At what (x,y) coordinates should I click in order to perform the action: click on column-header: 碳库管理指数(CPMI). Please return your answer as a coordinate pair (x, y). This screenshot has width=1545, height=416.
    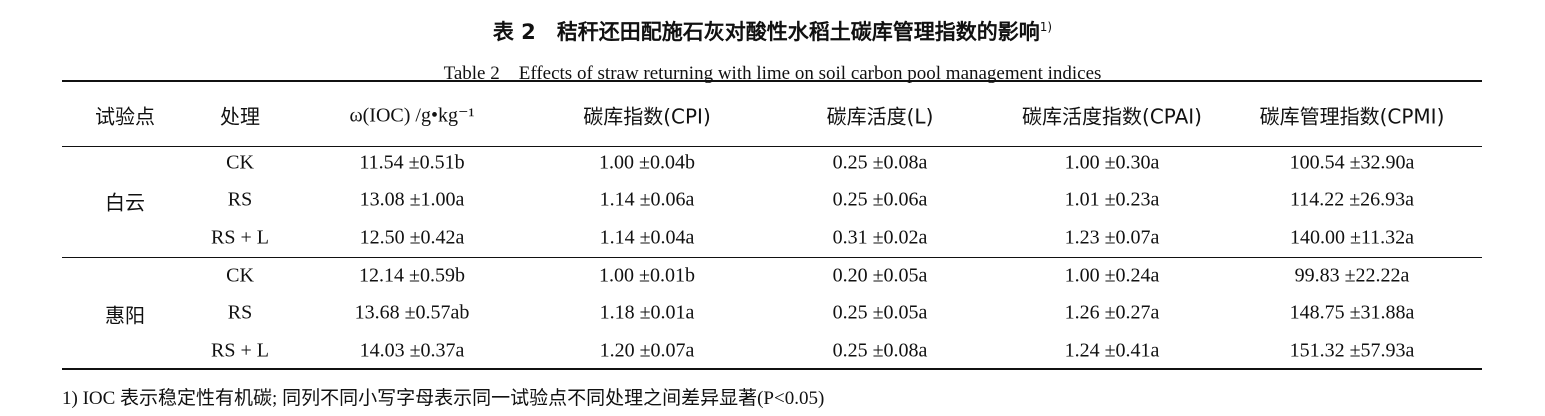
    Looking at the image, I should click on (1352, 116).